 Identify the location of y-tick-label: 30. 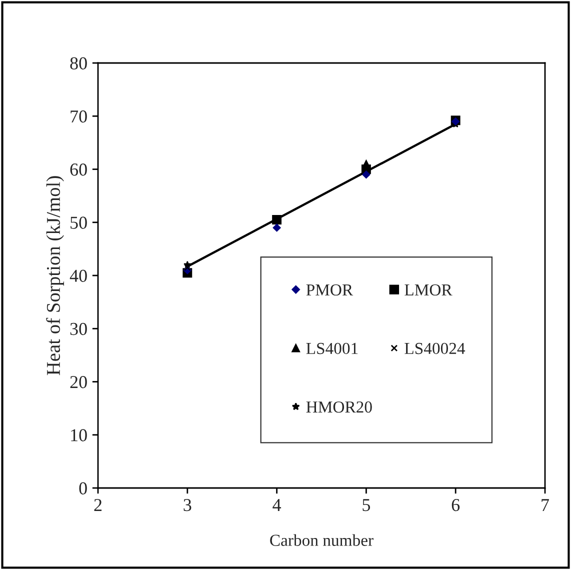
(78, 329).